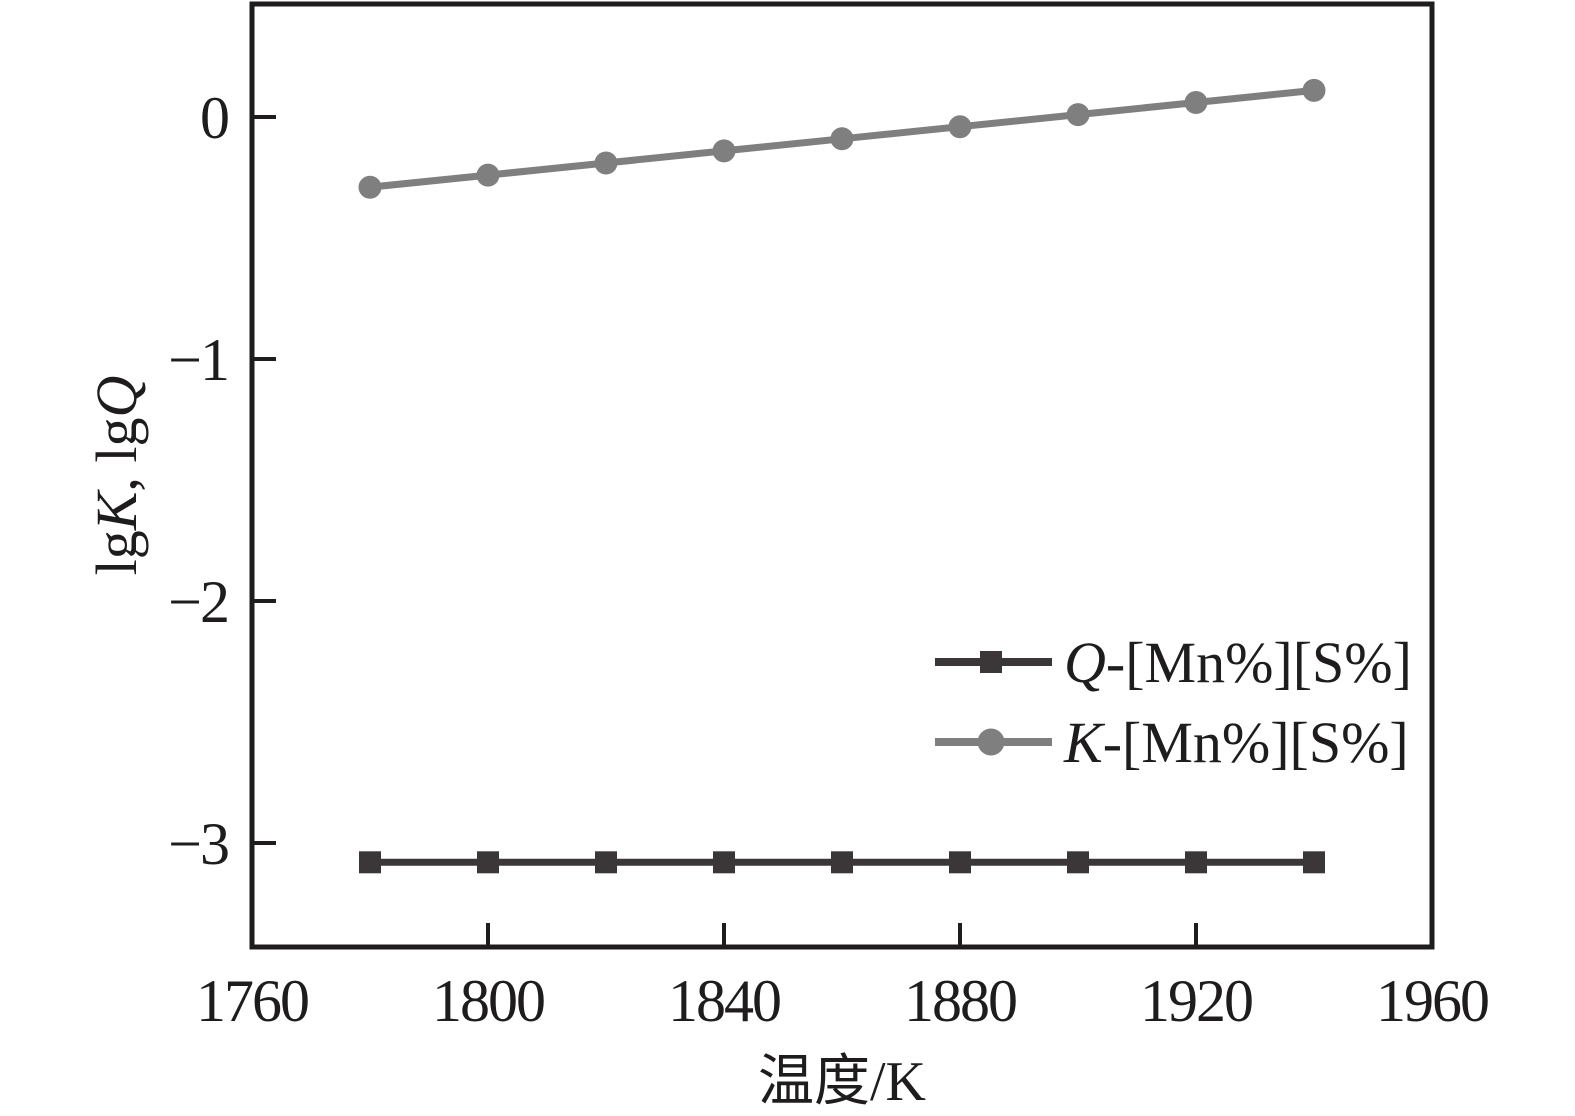 This screenshot has height=1116, width=1575. Describe the element at coordinates (960, 1001) in the screenshot. I see `x-tick-label: 1880` at that location.